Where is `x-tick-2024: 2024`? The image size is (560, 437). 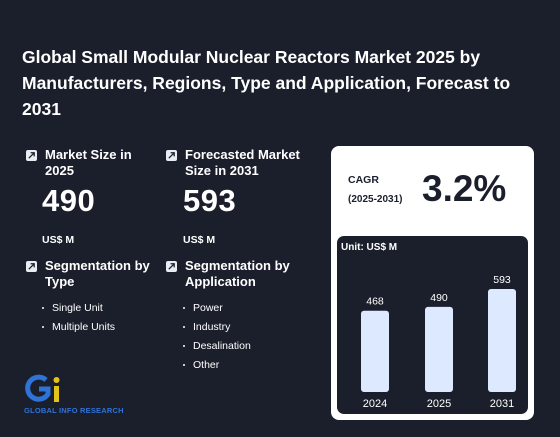
x-tick-2024: 2024 is located at coordinates (375, 404).